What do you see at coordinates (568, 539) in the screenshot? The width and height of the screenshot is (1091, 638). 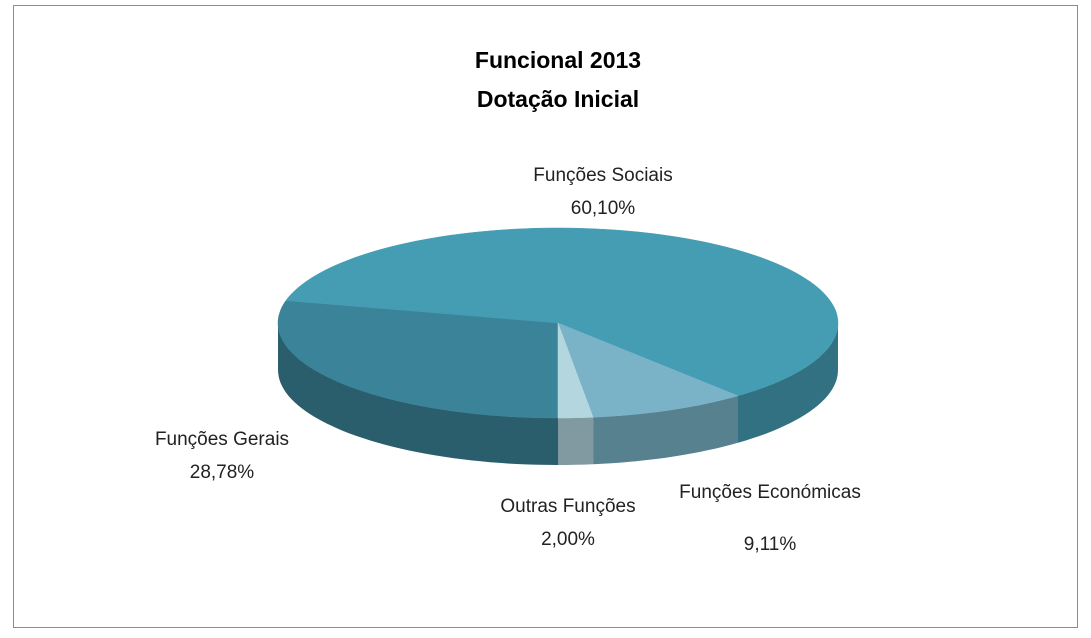 I see `value-label: 2,00%` at bounding box center [568, 539].